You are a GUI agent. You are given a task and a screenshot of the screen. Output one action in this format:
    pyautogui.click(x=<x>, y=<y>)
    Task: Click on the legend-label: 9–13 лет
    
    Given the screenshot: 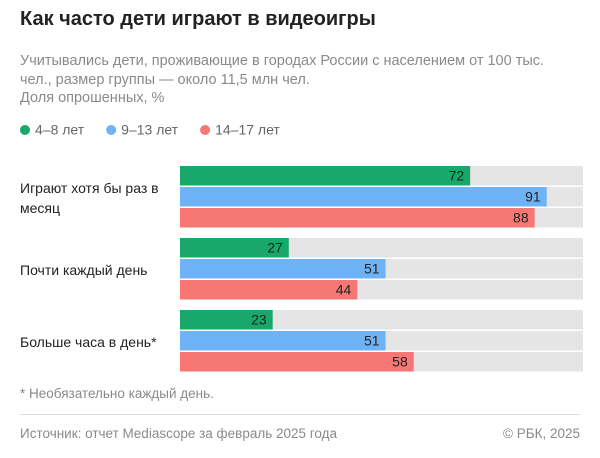 What is the action you would take?
    pyautogui.click(x=150, y=130)
    